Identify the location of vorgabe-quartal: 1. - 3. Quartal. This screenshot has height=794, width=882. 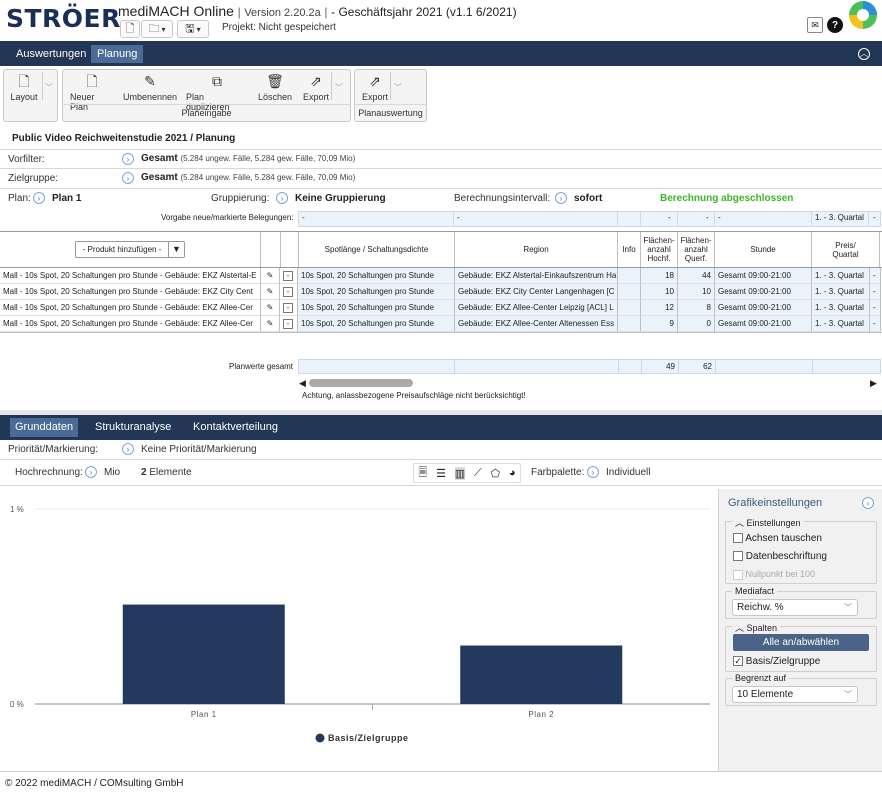
(839, 217).